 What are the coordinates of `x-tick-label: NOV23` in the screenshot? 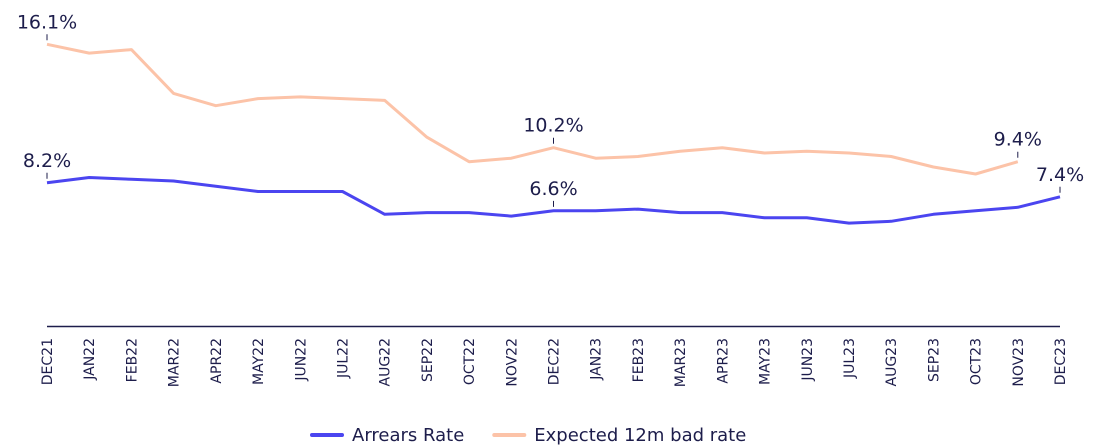 It's located at (1019, 362).